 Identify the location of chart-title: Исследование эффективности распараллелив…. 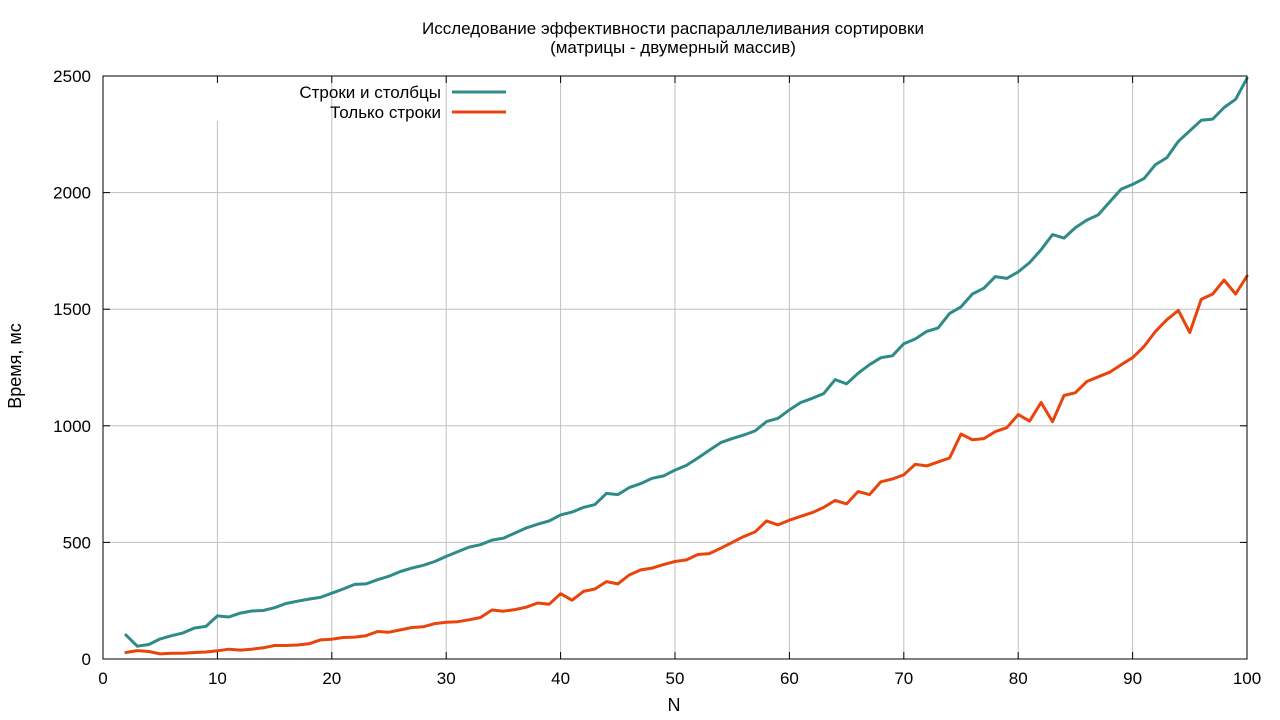
(673, 28).